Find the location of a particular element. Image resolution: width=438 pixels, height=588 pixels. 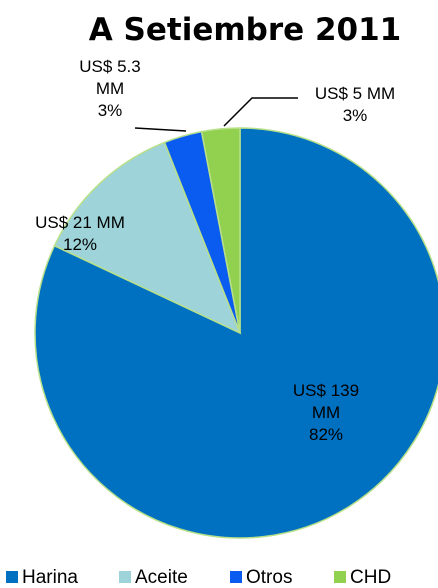

amount-label: US$ 21 MM is located at coordinates (80, 222).